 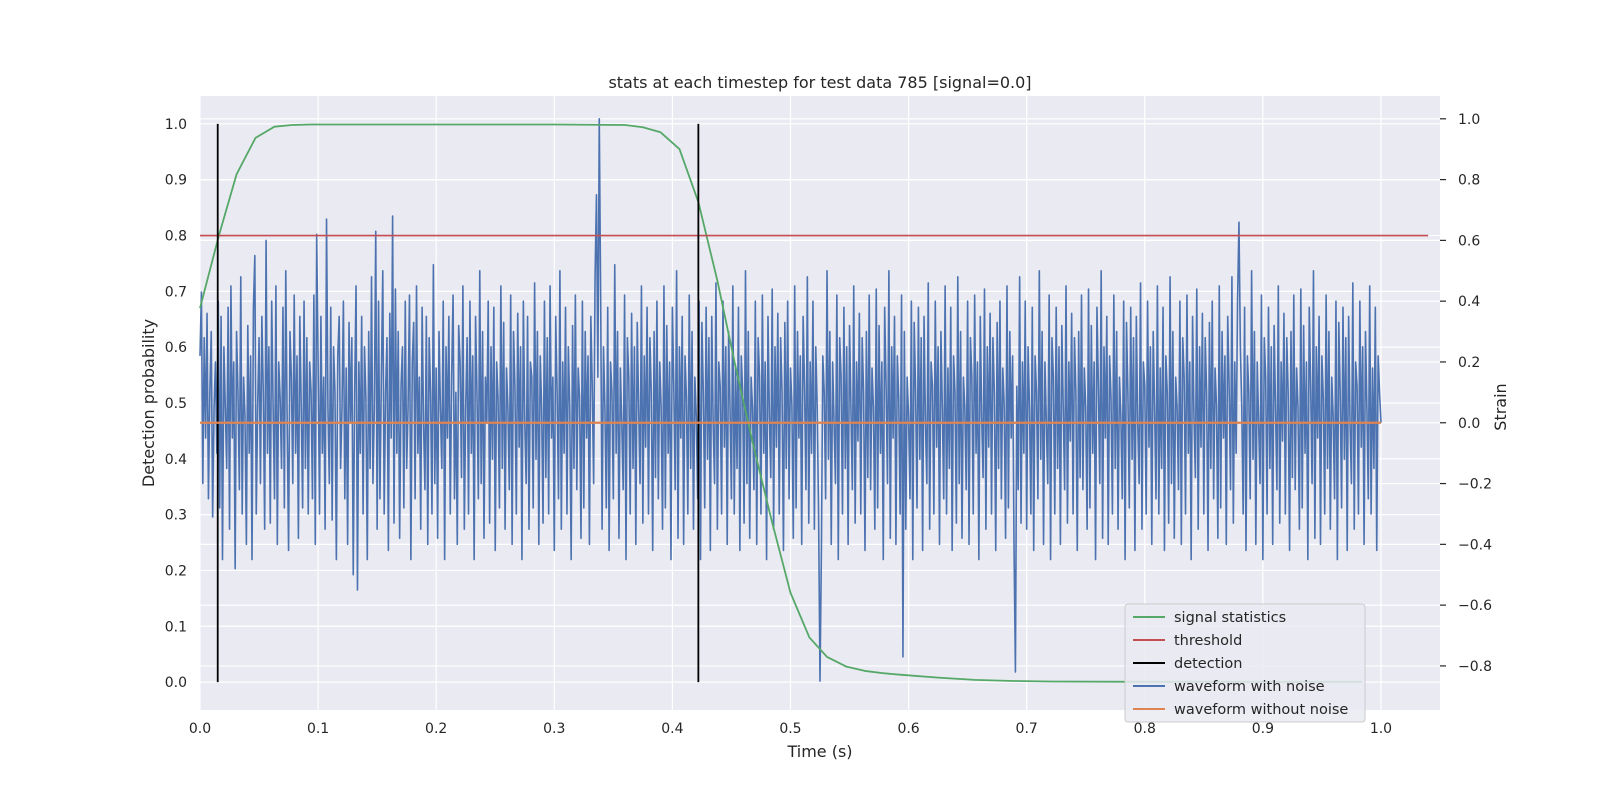 I want to click on y2-tick-label: 1.0, so click(x=1469, y=120).